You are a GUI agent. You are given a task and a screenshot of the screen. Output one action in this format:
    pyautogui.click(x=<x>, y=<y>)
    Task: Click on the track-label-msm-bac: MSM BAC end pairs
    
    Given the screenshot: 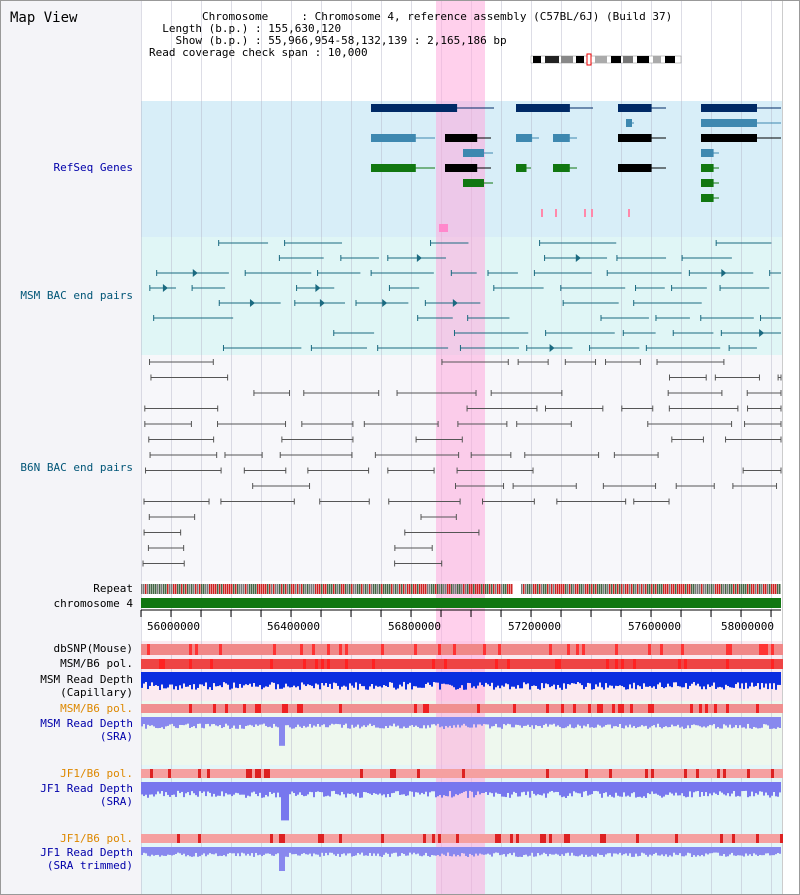 What is the action you would take?
    pyautogui.click(x=76, y=295)
    